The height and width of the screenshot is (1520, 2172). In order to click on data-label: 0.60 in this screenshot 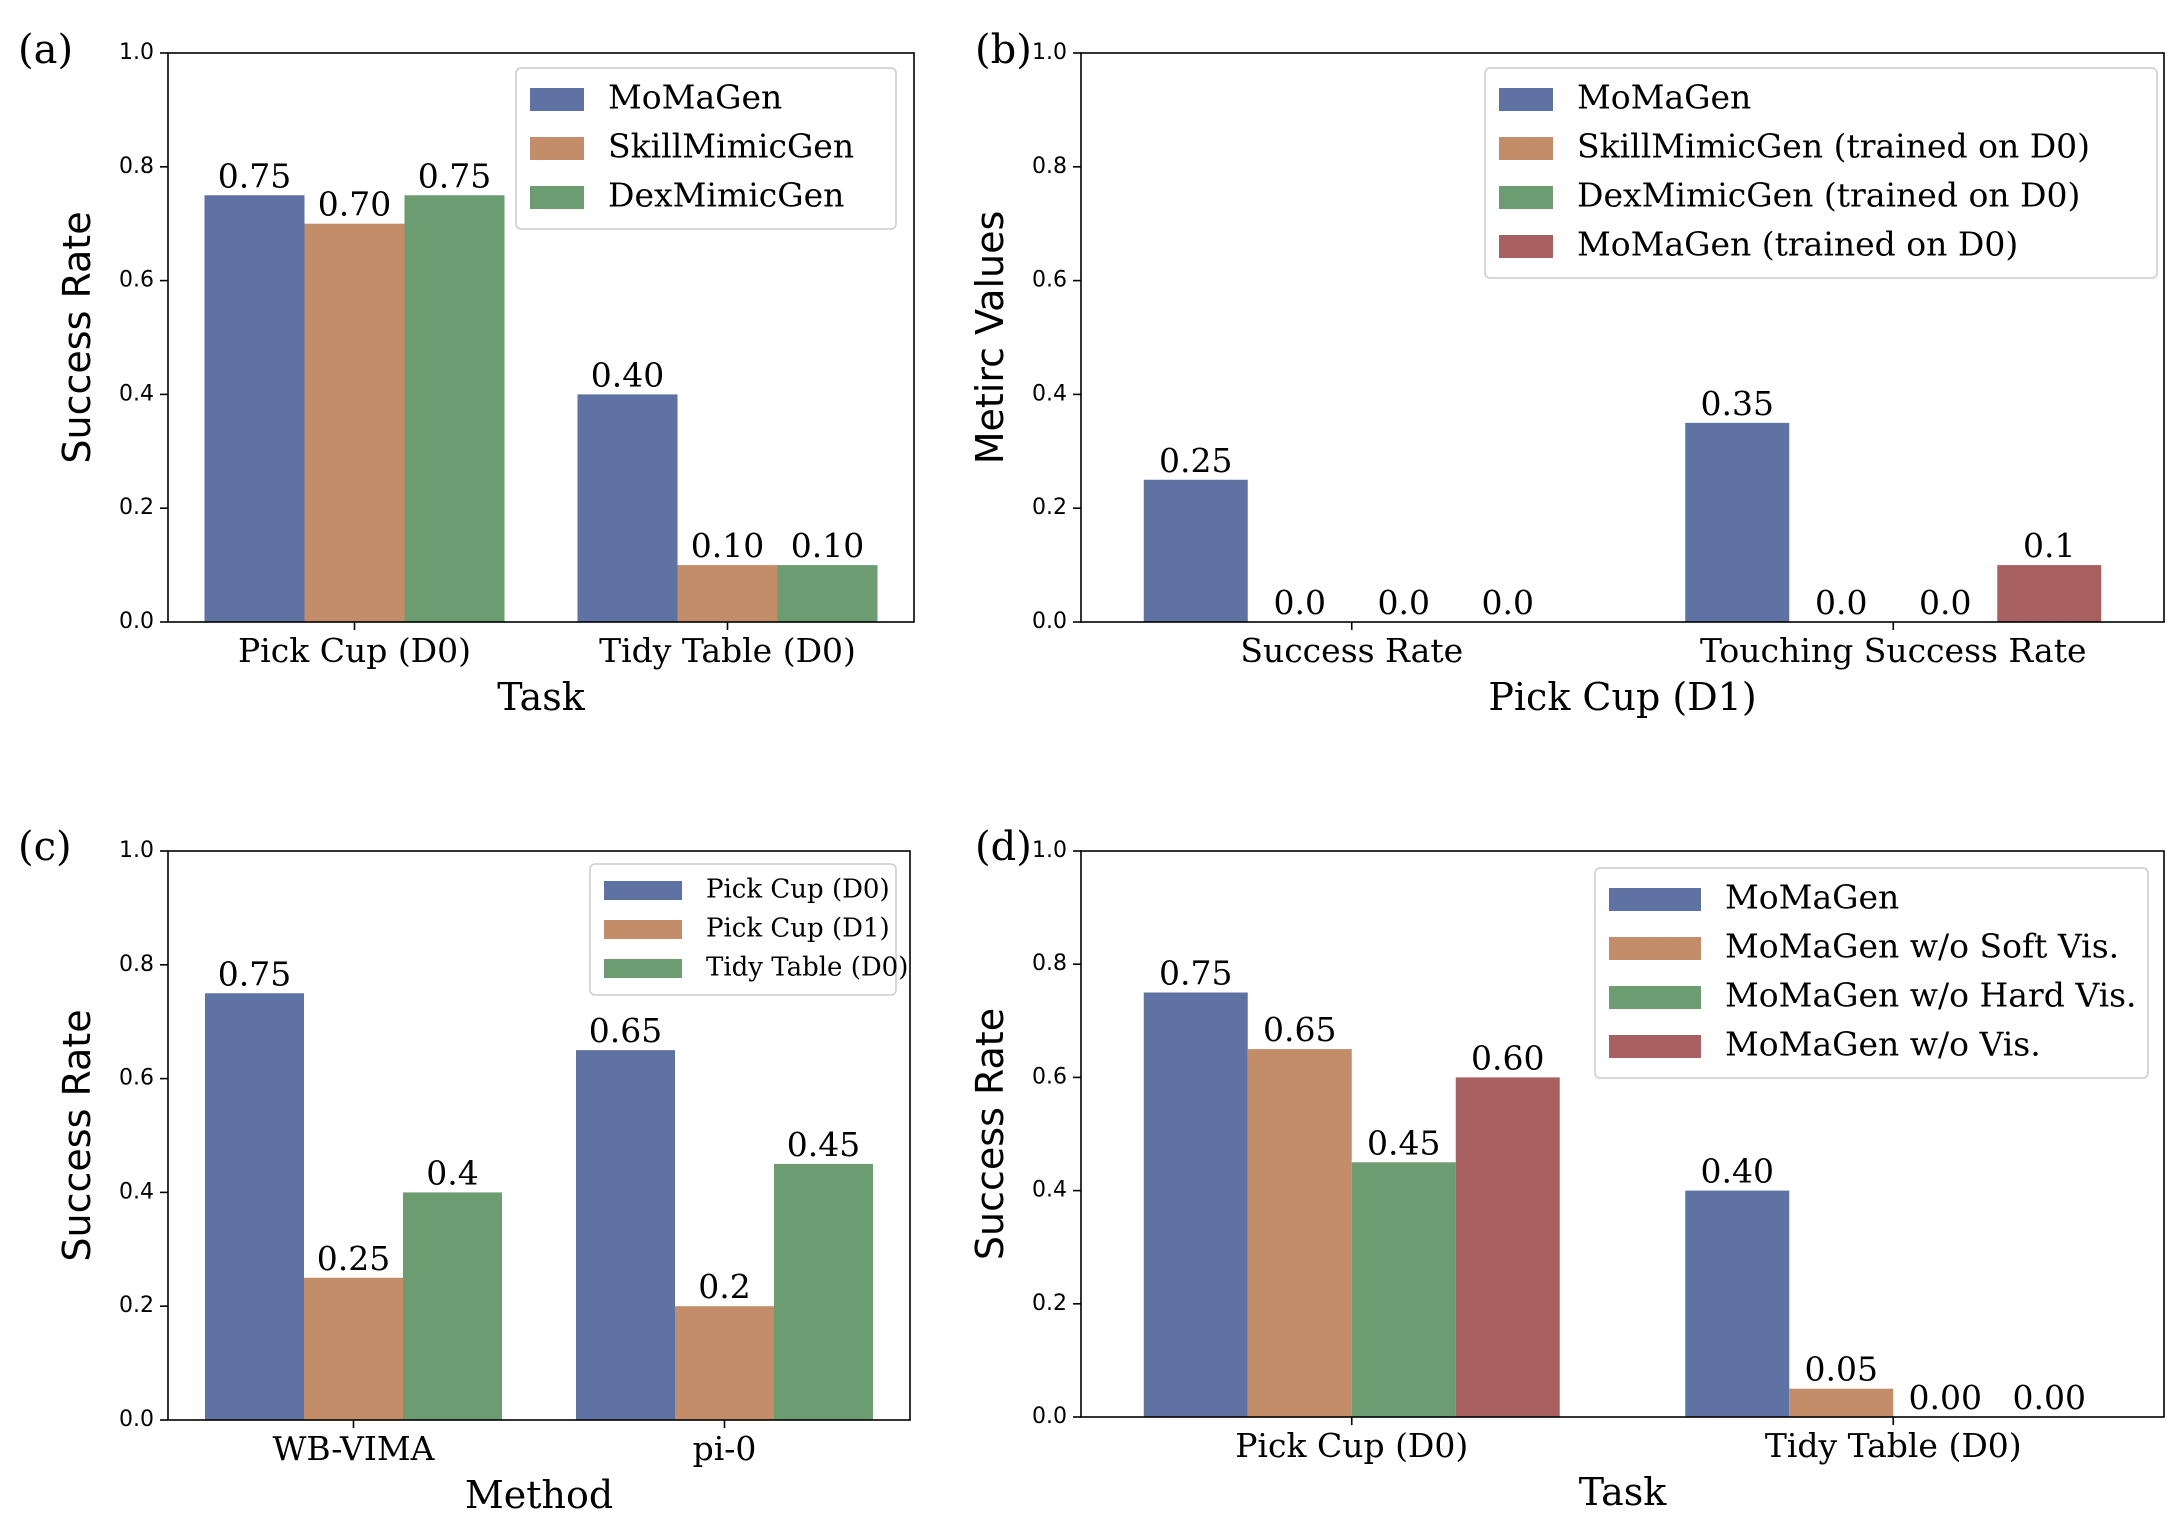, I will do `click(1507, 1057)`.